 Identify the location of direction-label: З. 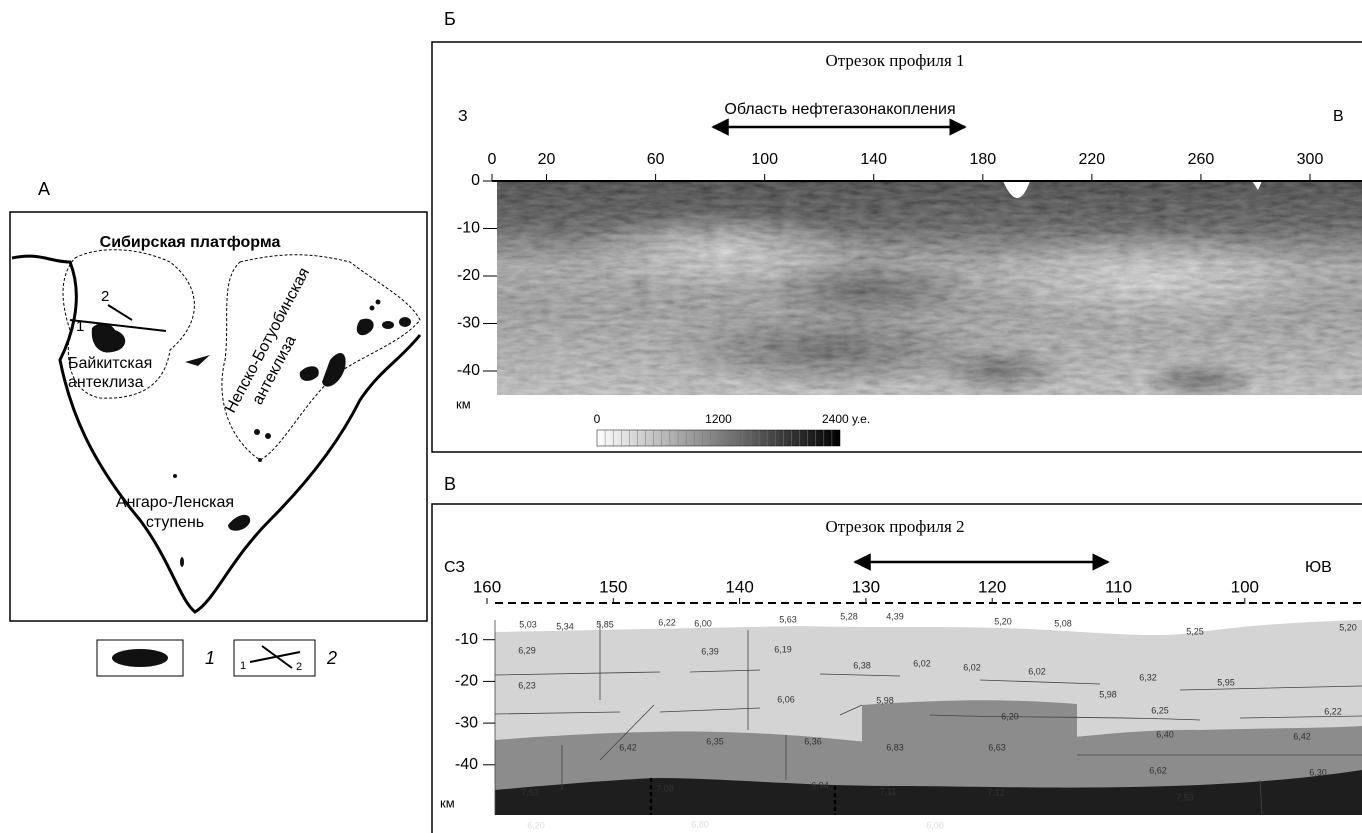
(463, 116).